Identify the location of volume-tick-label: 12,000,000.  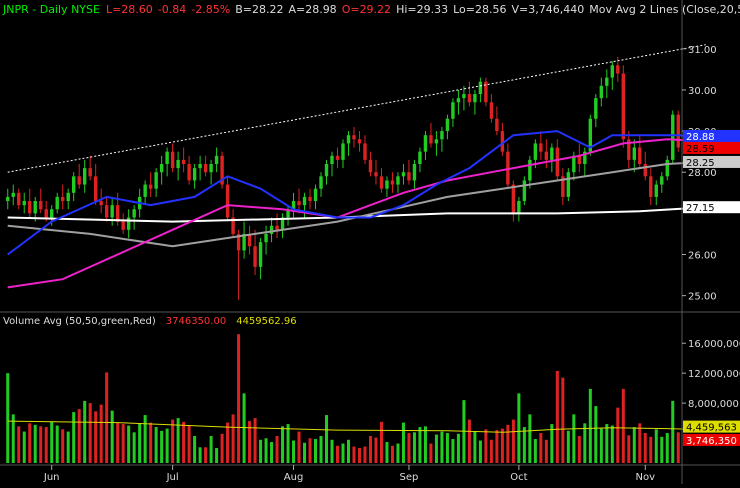
(714, 374).